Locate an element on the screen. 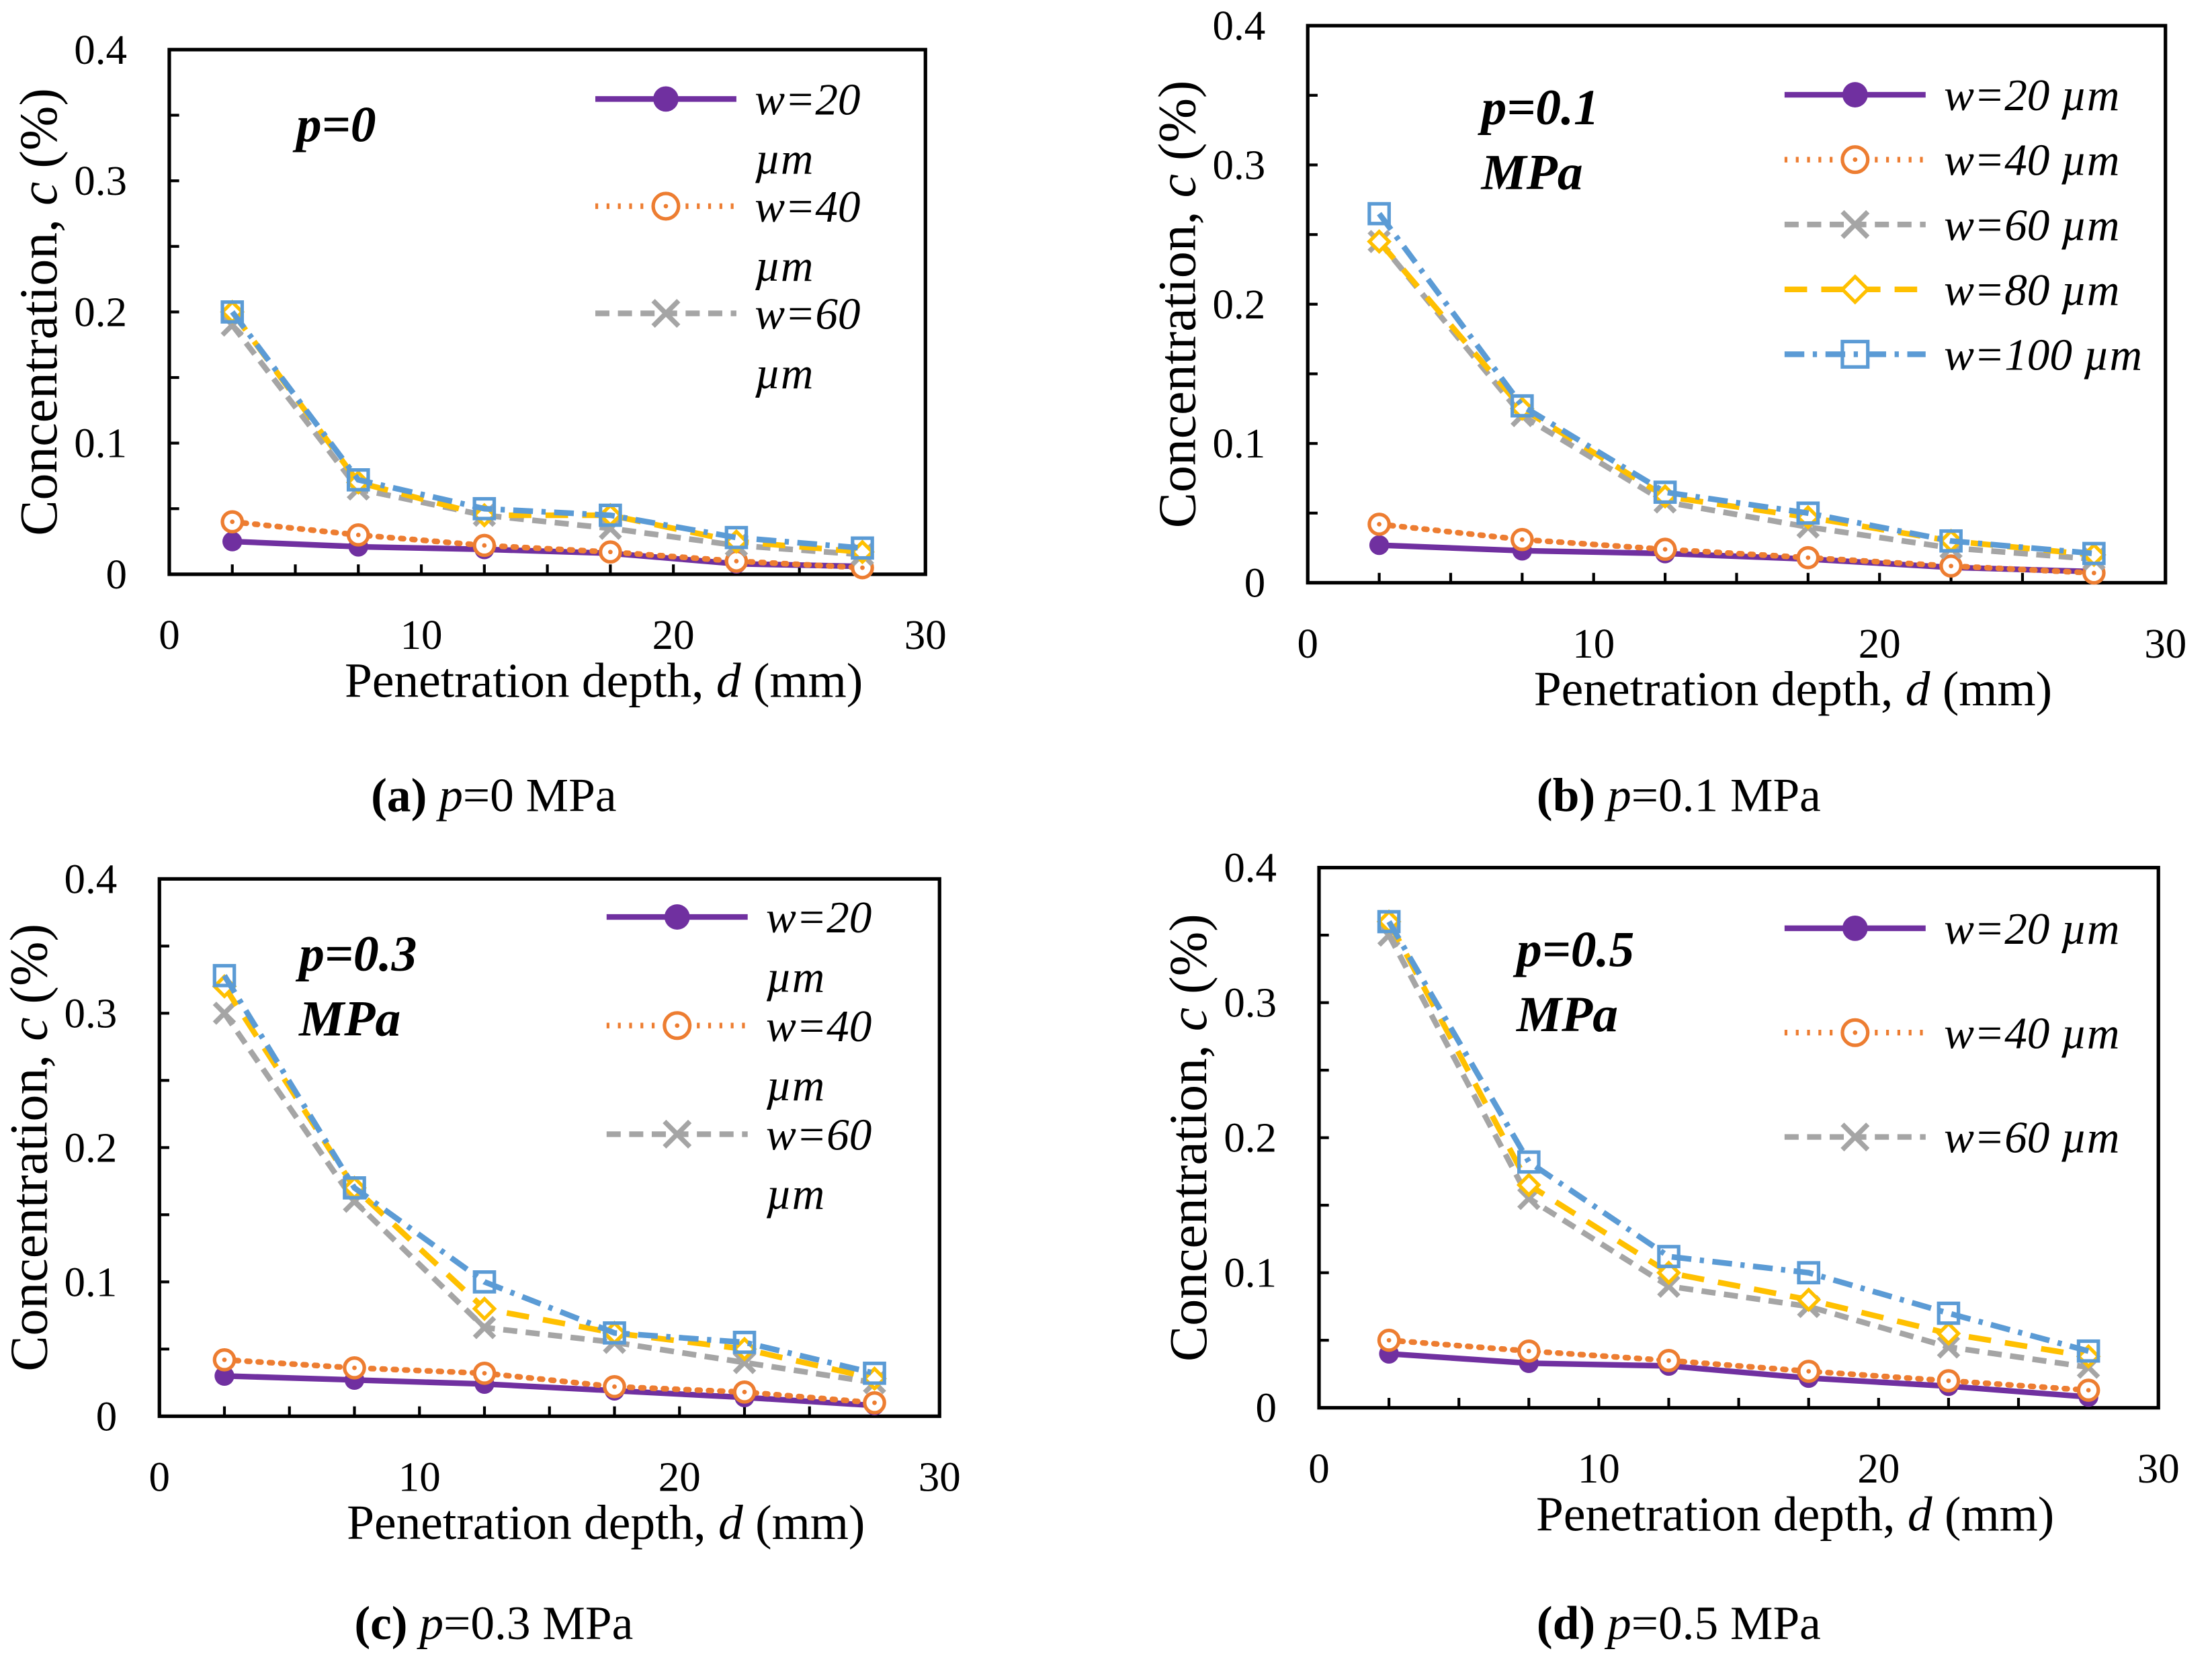 The image size is (2212, 1676). legend-item: w=80 µm is located at coordinates (1952, 290).